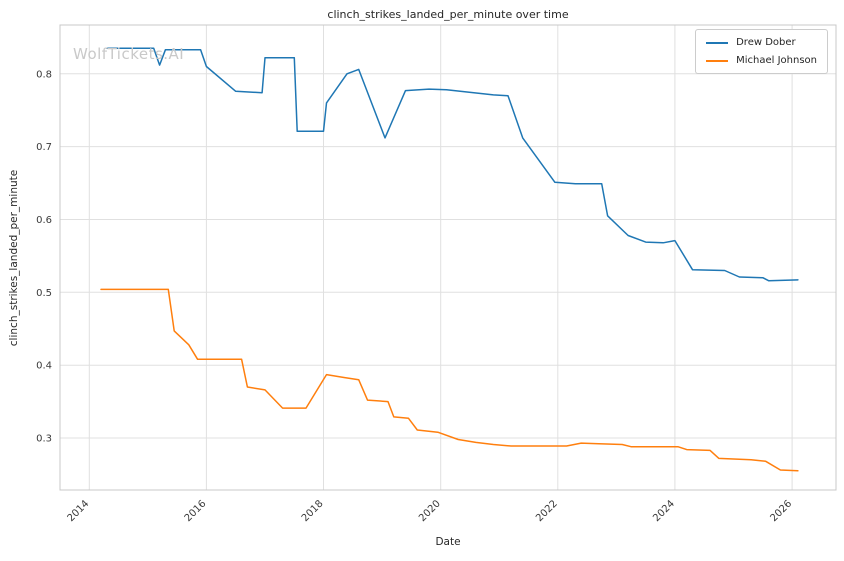 This screenshot has width=844, height=561. Describe the element at coordinates (44, 74) in the screenshot. I see `y-tick-label: 0.8` at that location.